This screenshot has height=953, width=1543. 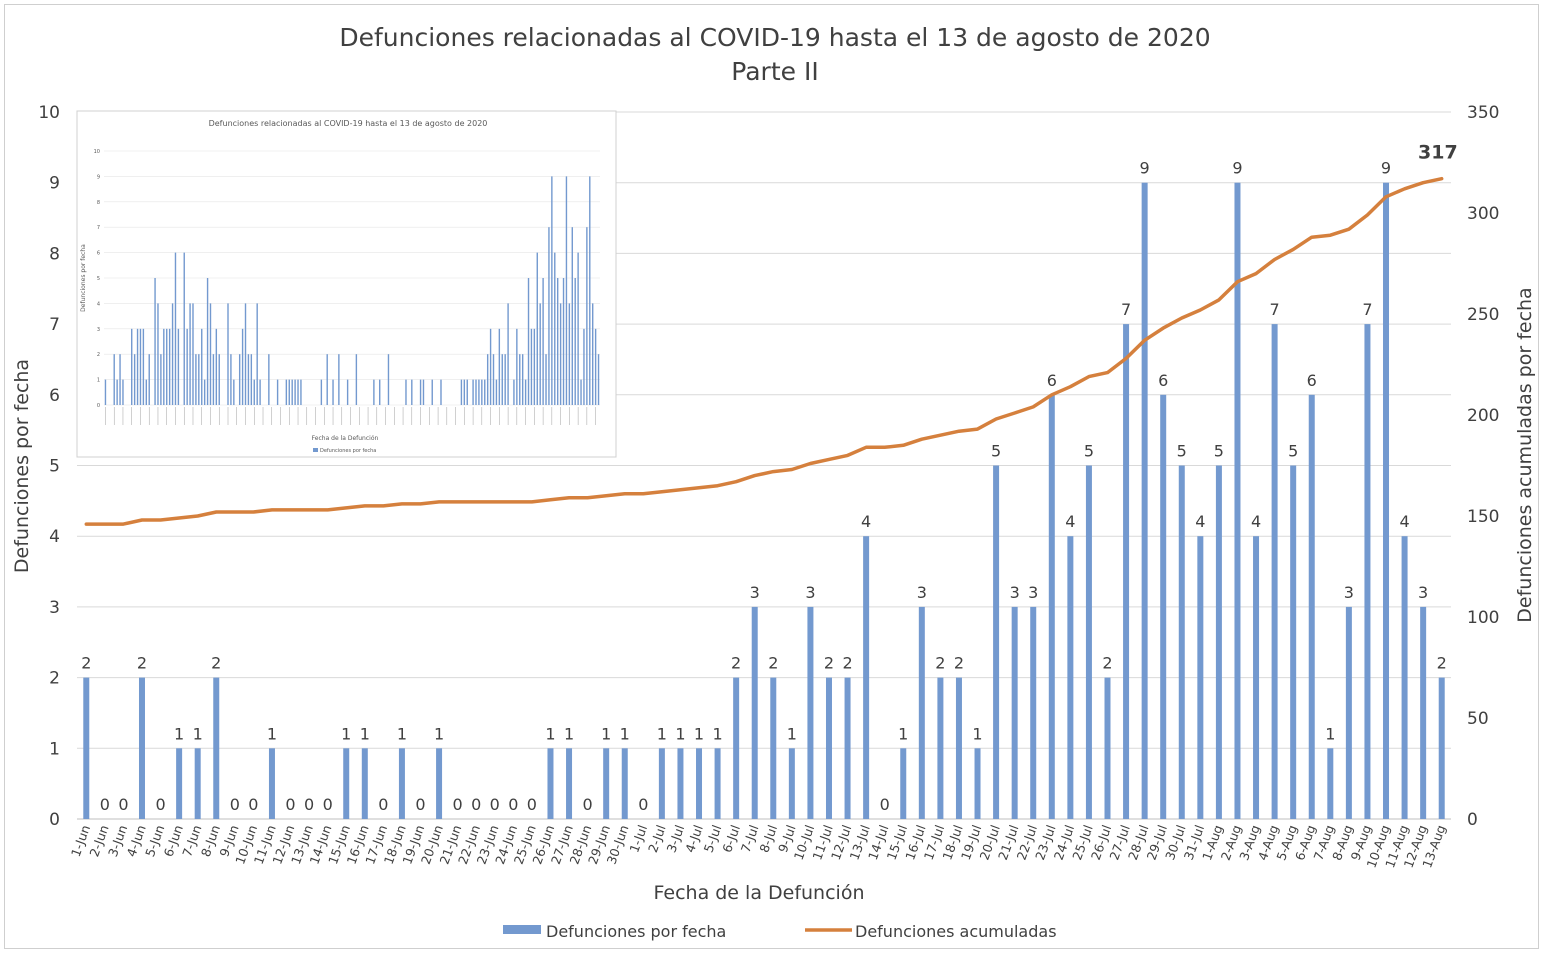 What do you see at coordinates (98, 304) in the screenshot?
I see `inset-y-tick-label: 4` at bounding box center [98, 304].